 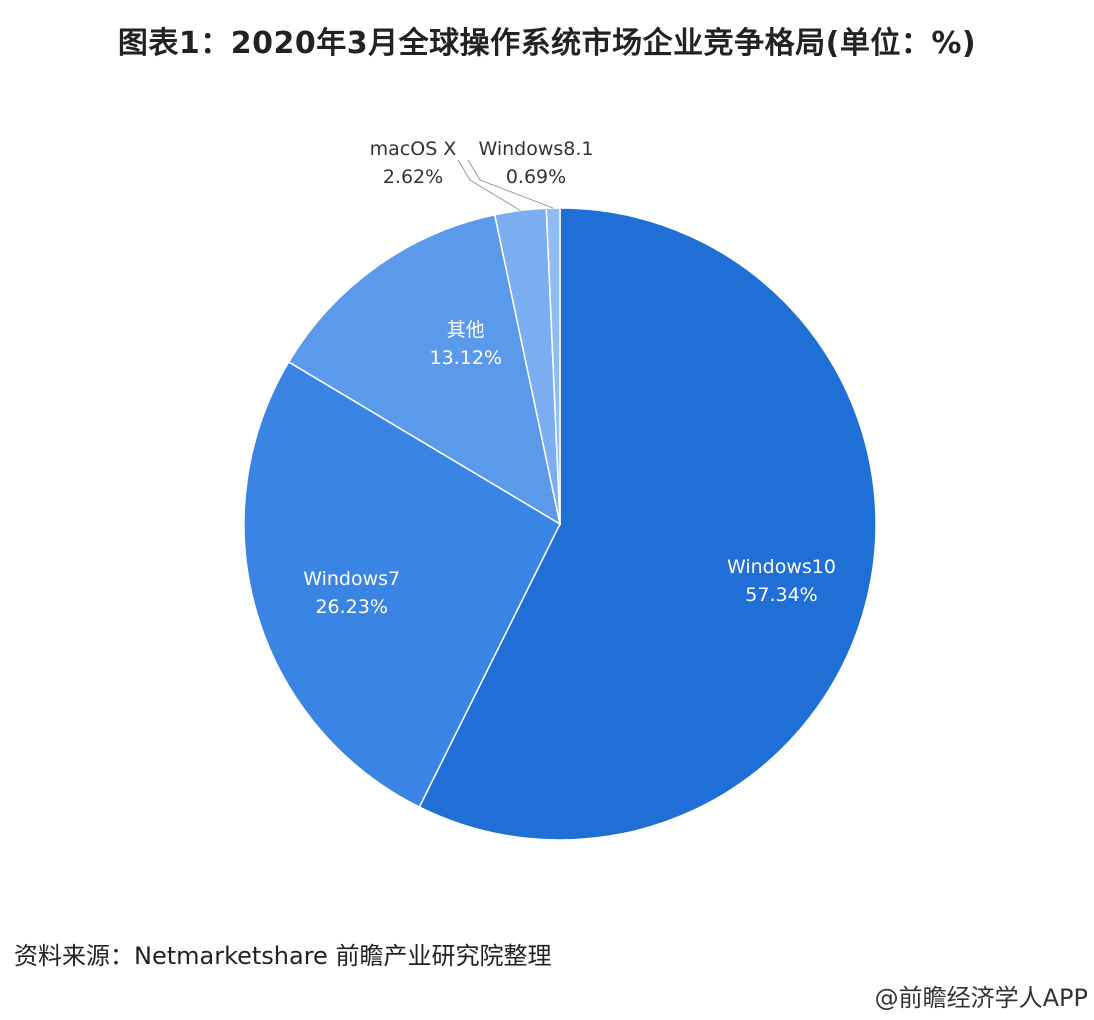 What do you see at coordinates (413, 177) in the screenshot?
I see `slice-value-label-3: 2.62%` at bounding box center [413, 177].